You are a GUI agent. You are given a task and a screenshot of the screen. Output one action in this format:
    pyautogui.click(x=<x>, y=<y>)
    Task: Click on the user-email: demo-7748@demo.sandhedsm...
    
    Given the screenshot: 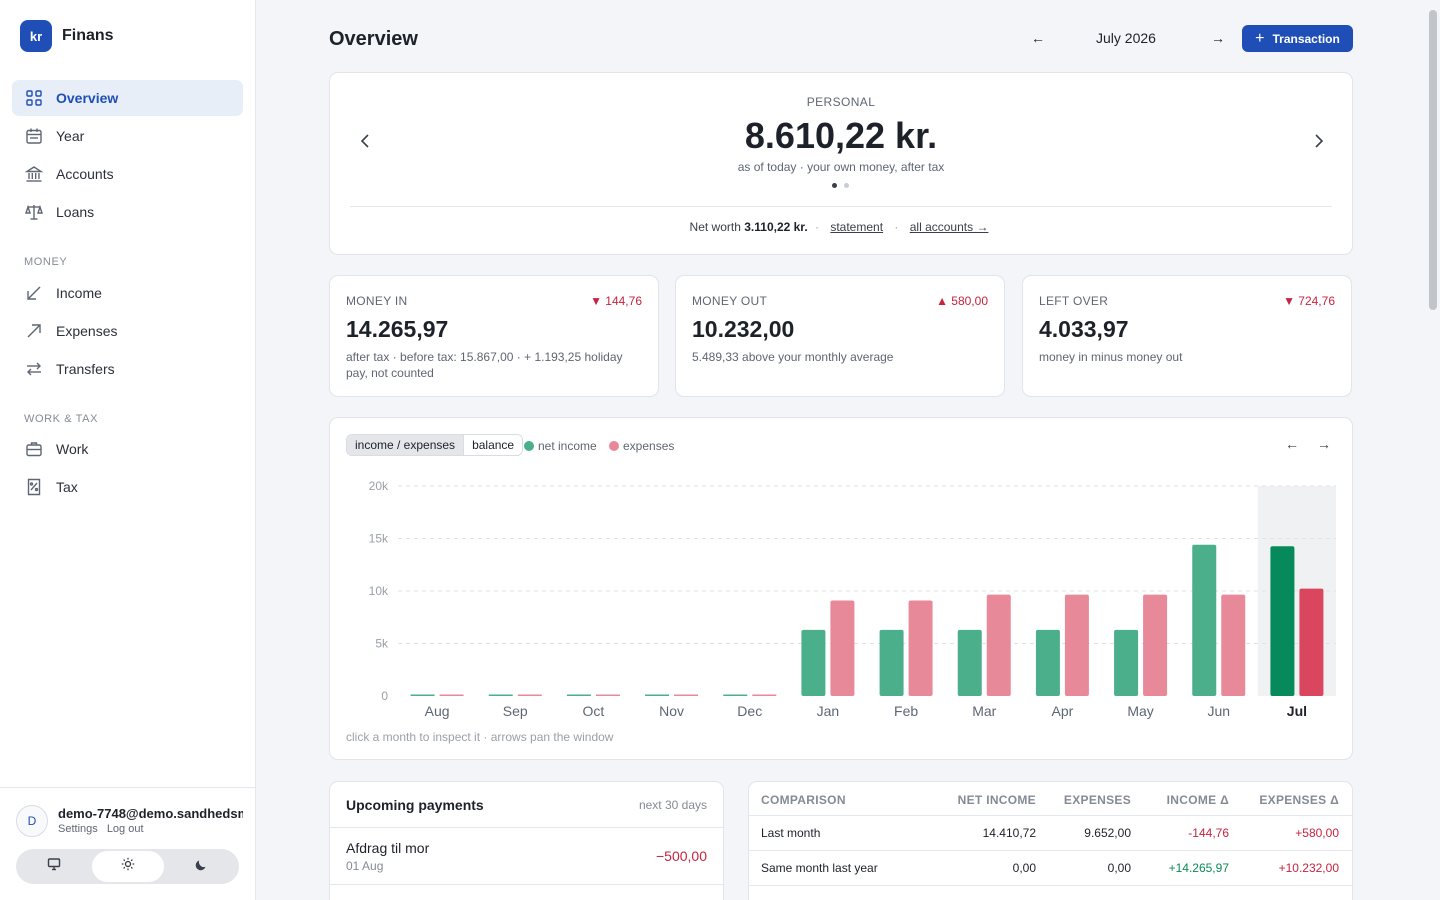 What is the action you would take?
    pyautogui.click(x=150, y=813)
    